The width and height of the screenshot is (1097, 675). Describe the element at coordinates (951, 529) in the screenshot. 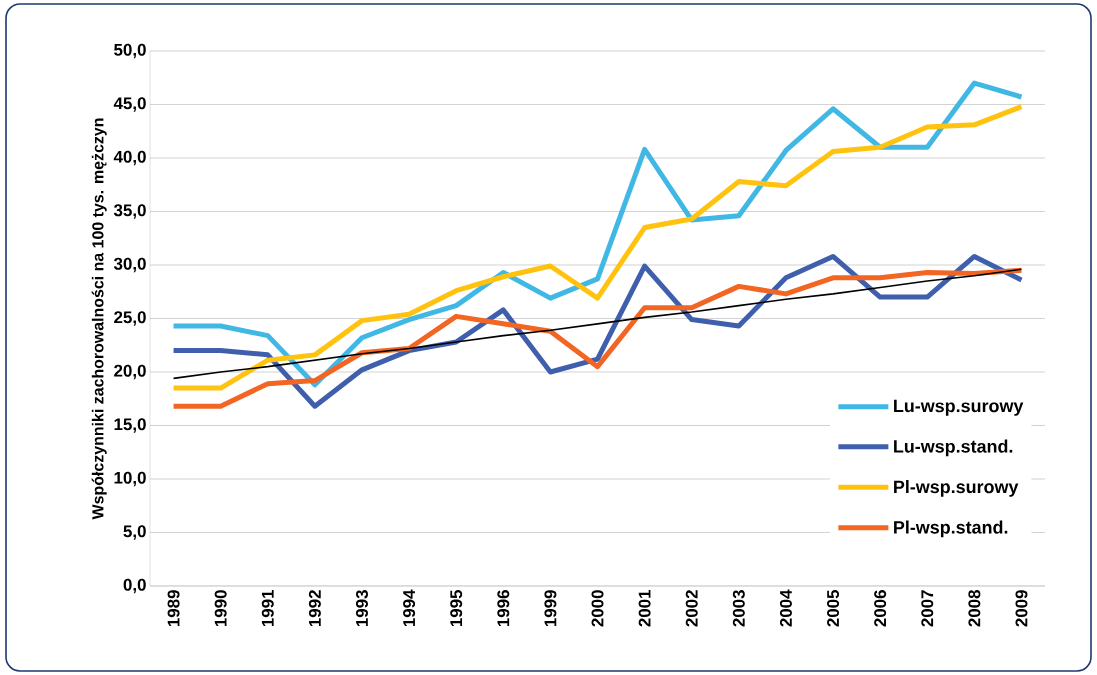

I see `legend-label: Pl-wsp.stand.` at that location.